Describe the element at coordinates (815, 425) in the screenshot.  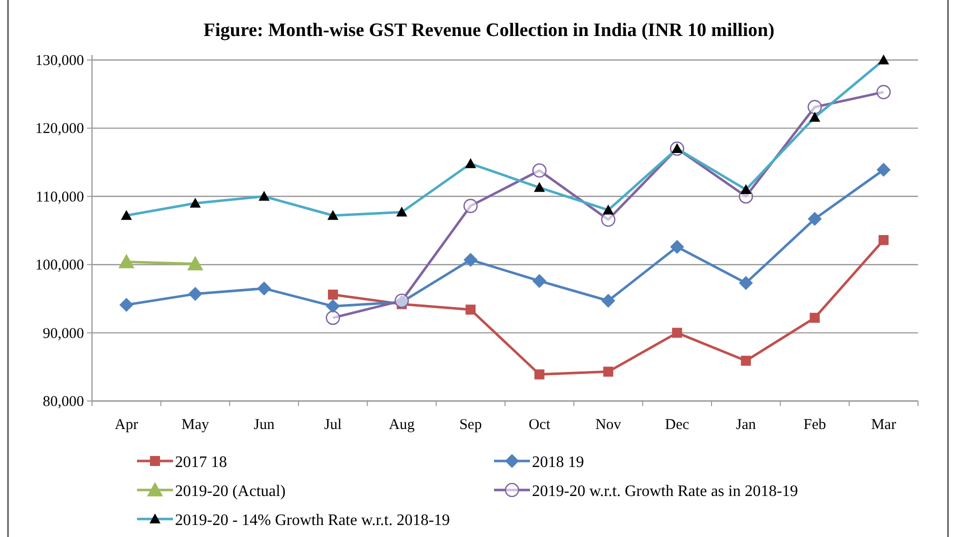
I see `x-tick-label: Feb` at that location.